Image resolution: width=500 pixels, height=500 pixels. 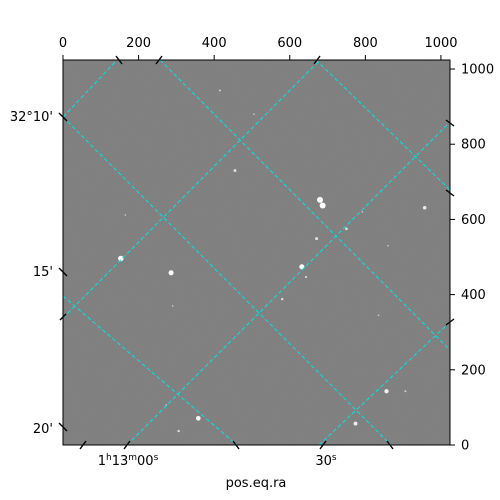 I want to click on top-x-tick-label: 200, so click(x=138, y=43).